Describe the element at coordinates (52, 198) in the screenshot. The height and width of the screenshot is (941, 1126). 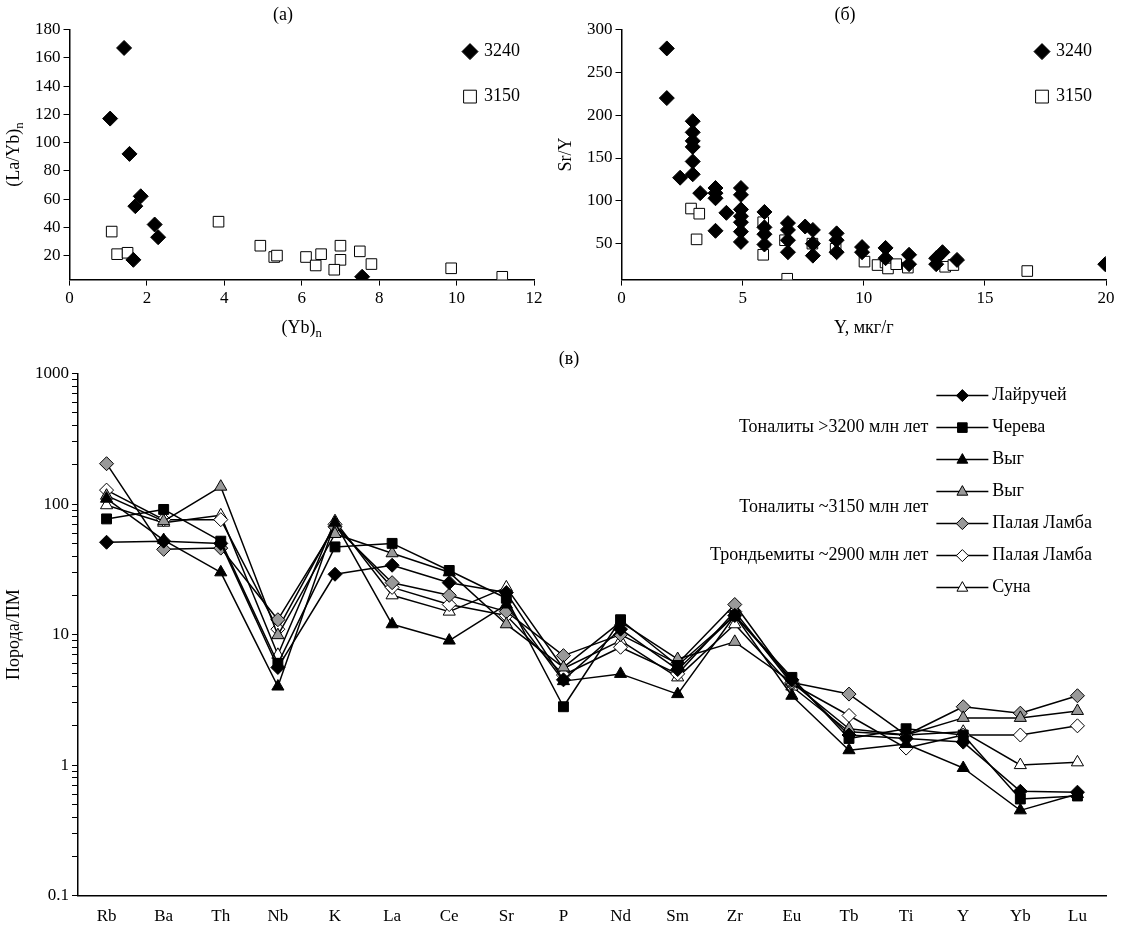
I see `y-tick-label: 60` at that location.